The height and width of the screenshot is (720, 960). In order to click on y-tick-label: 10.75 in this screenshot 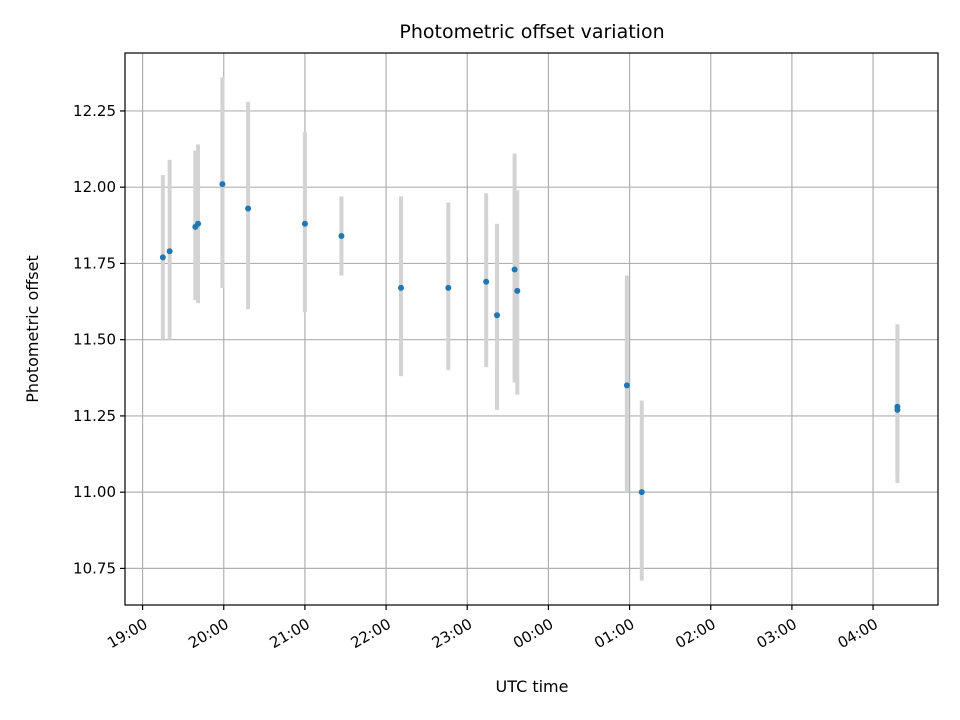, I will do `click(94, 568)`.